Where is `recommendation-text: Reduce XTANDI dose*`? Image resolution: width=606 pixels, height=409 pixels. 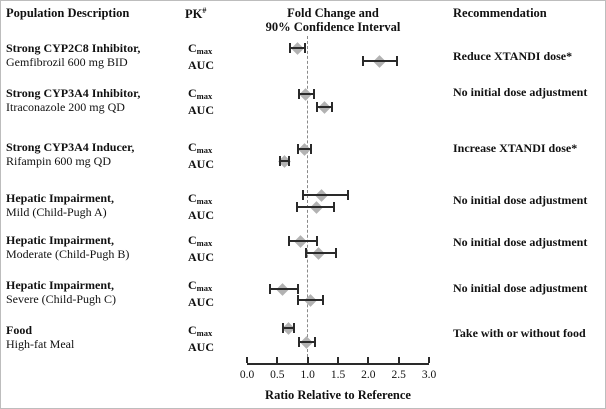
recommendation-text: Reduce XTANDI dose* is located at coordinates (513, 56).